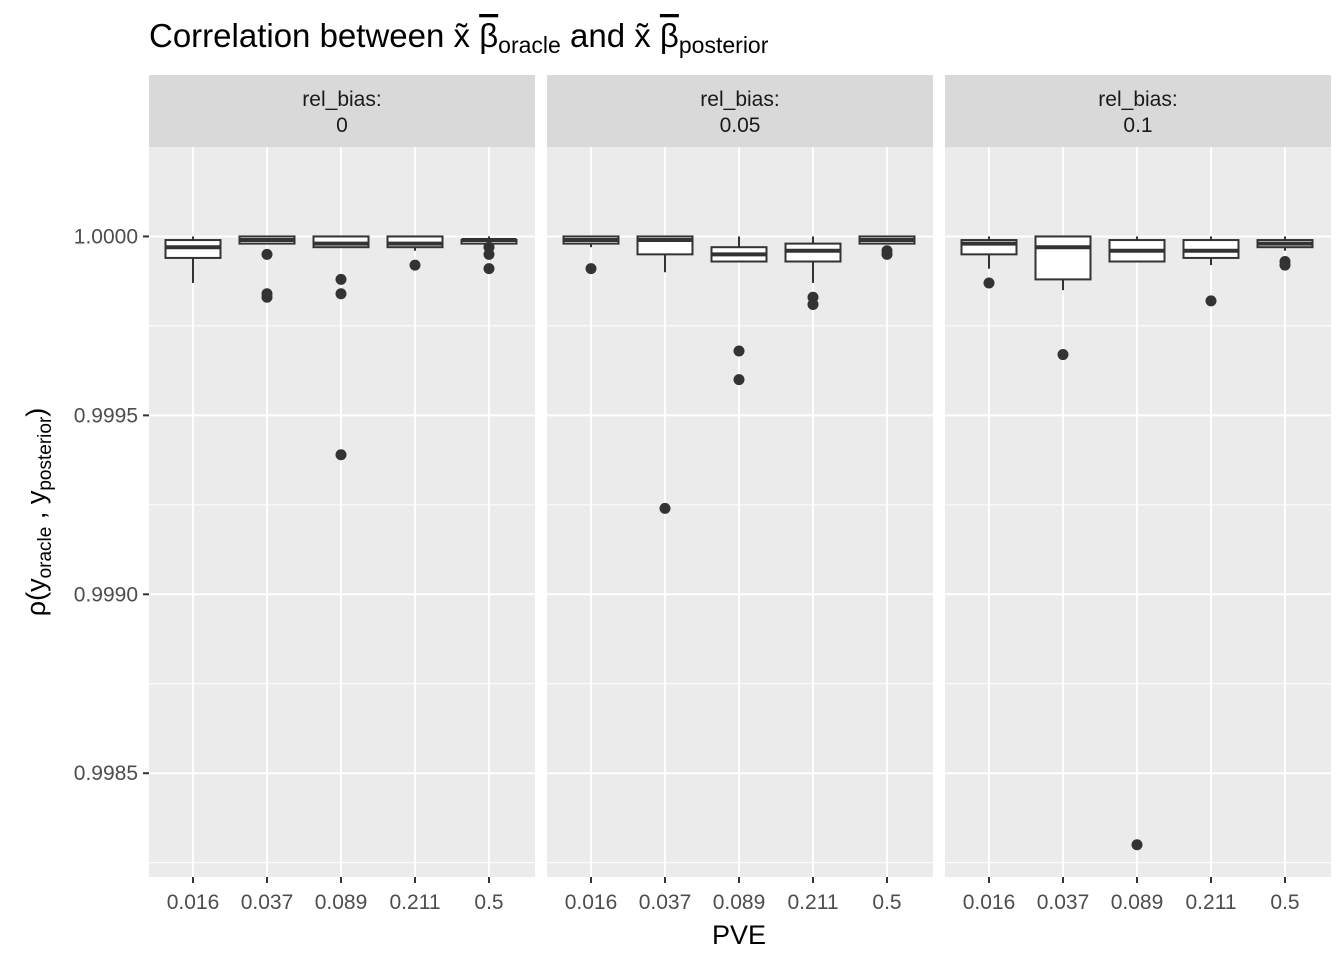 Image resolution: width=1344 pixels, height=960 pixels. Describe the element at coordinates (669, 35) in the screenshot. I see `title-beta-2: β` at that location.